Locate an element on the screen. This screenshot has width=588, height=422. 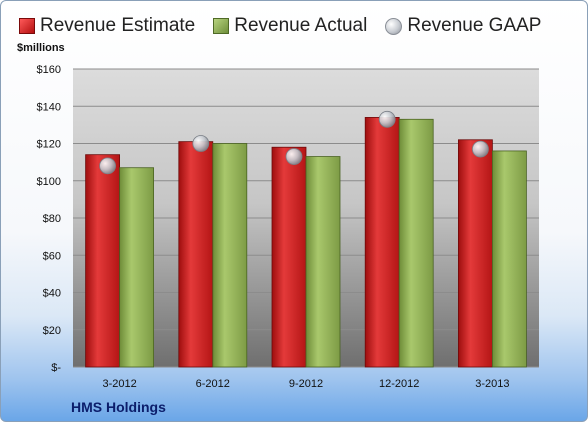
legend-item-gaap: Revenue GAAP is located at coordinates (463, 26).